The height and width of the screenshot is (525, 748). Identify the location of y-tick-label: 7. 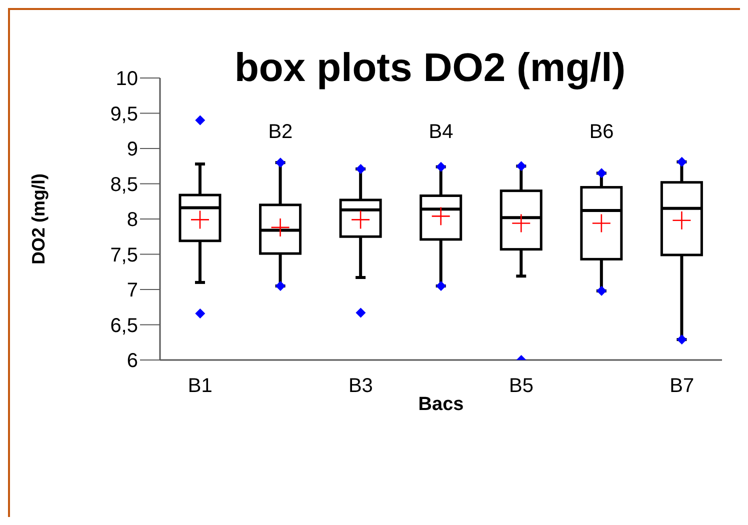
(132, 291).